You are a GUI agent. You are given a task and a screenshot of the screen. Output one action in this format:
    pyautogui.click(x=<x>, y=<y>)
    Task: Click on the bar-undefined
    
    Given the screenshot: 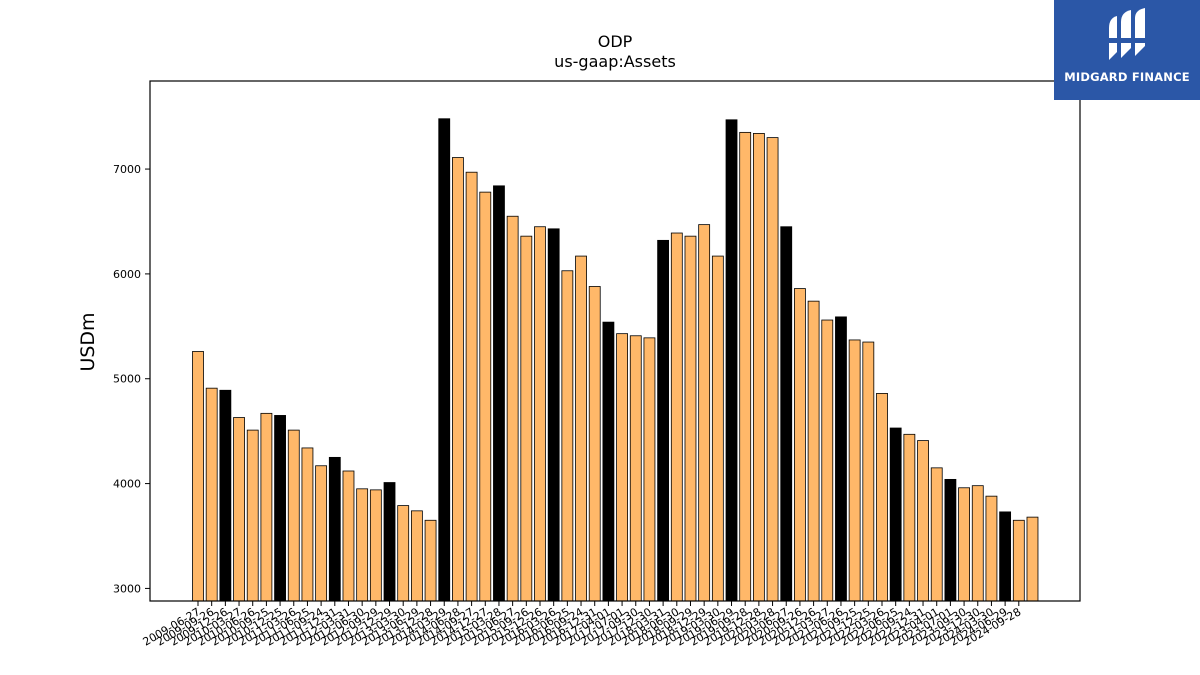 What is the action you would take?
    pyautogui.click(x=1032, y=559)
    